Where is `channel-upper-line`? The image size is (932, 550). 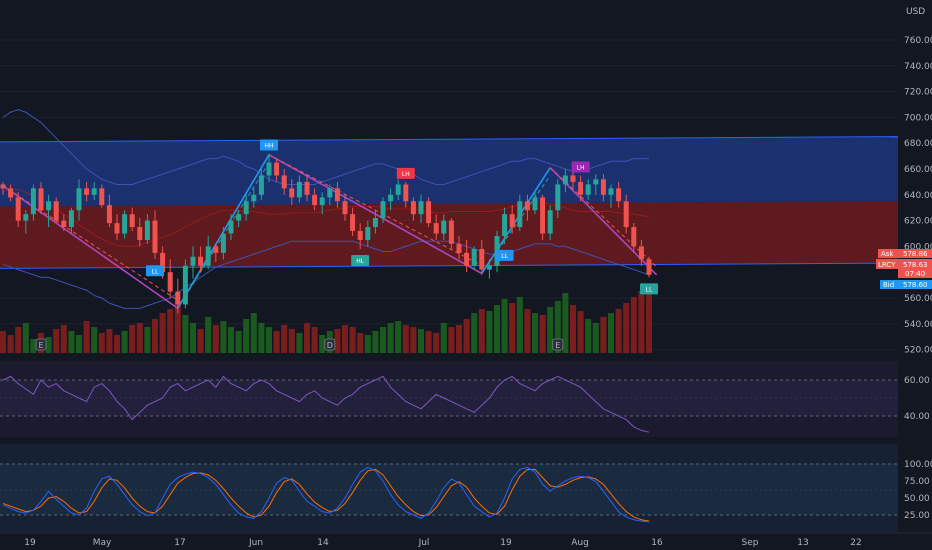
channel-upper-line is located at coordinates (449, 139).